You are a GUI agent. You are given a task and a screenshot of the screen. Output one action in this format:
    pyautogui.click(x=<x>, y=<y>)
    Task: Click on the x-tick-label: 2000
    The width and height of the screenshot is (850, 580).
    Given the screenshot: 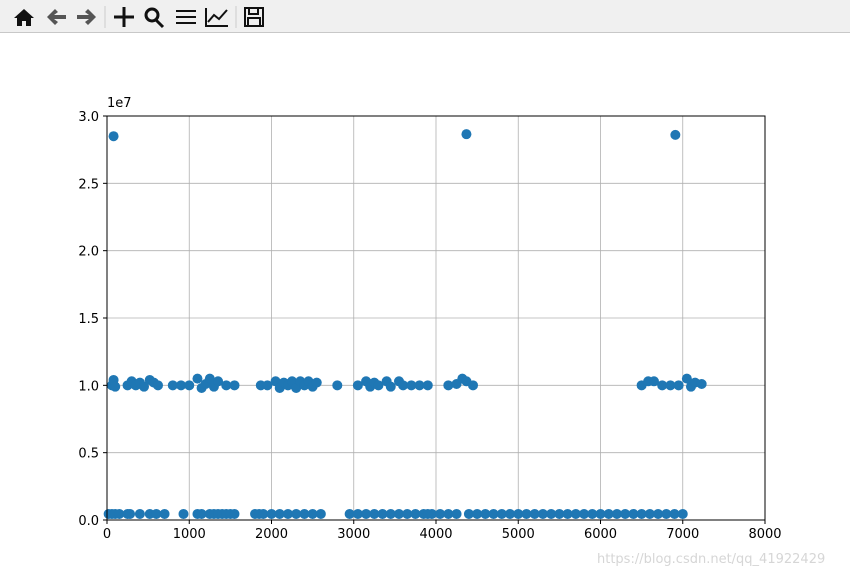 What is the action you would take?
    pyautogui.click(x=271, y=534)
    